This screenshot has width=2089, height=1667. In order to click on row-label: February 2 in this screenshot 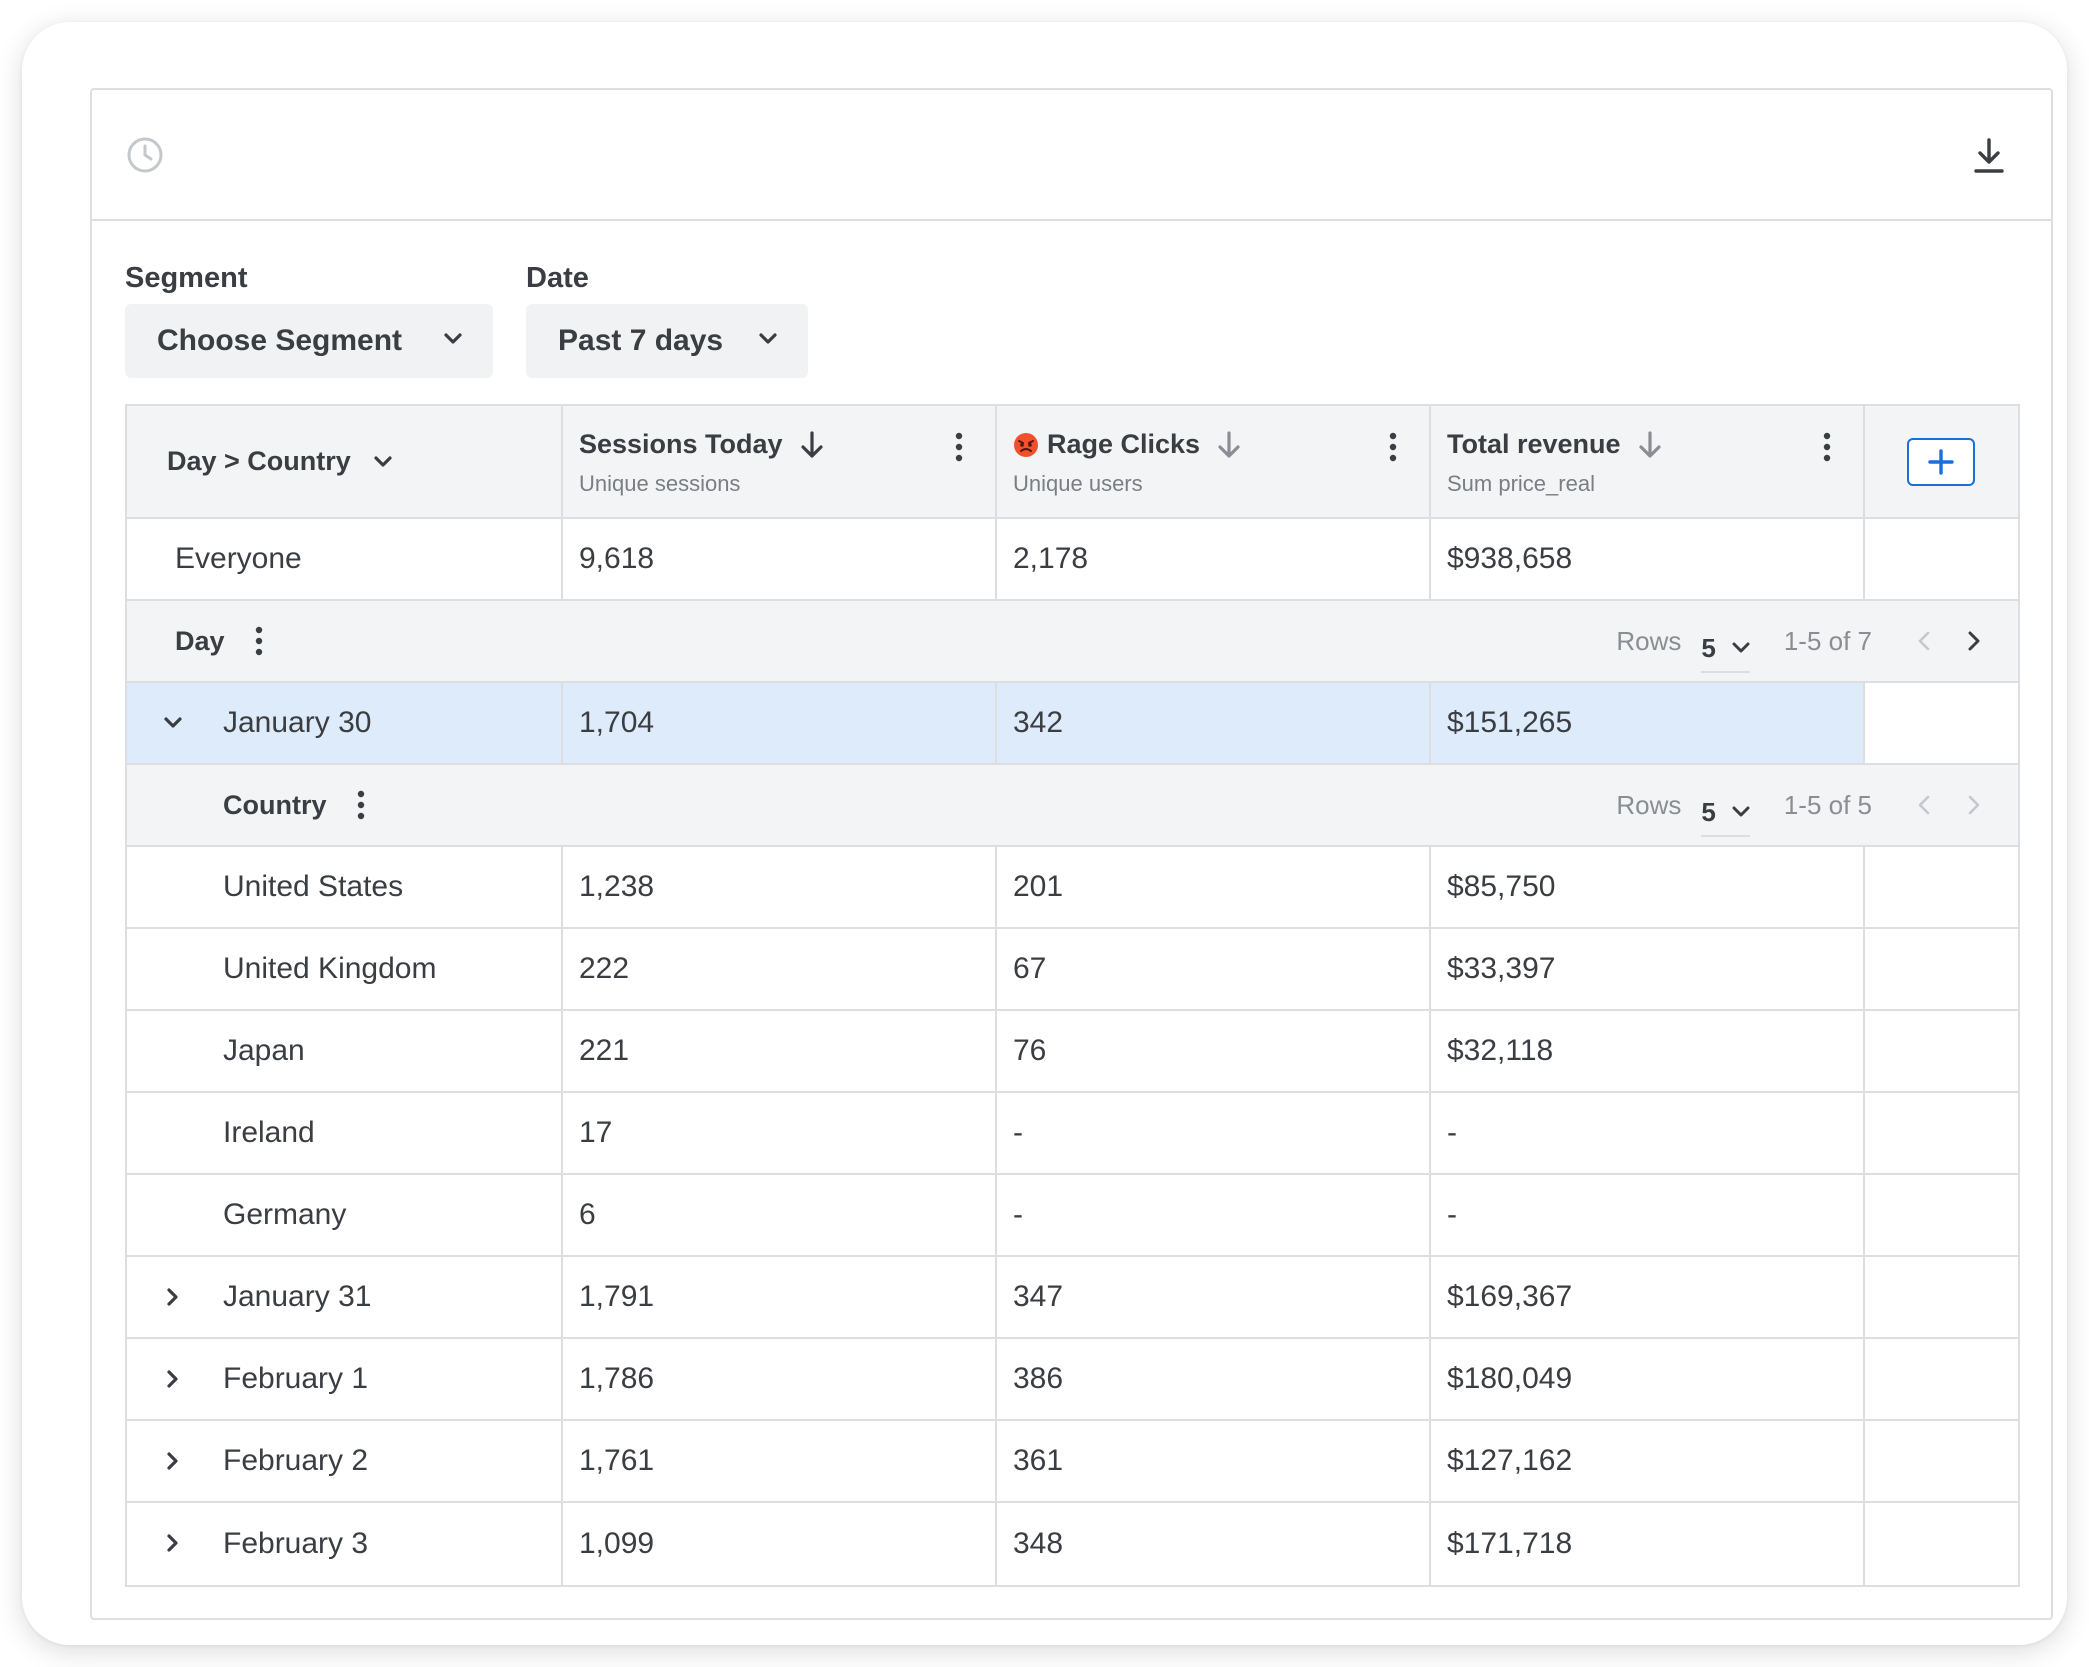, I will do `click(296, 1460)`.